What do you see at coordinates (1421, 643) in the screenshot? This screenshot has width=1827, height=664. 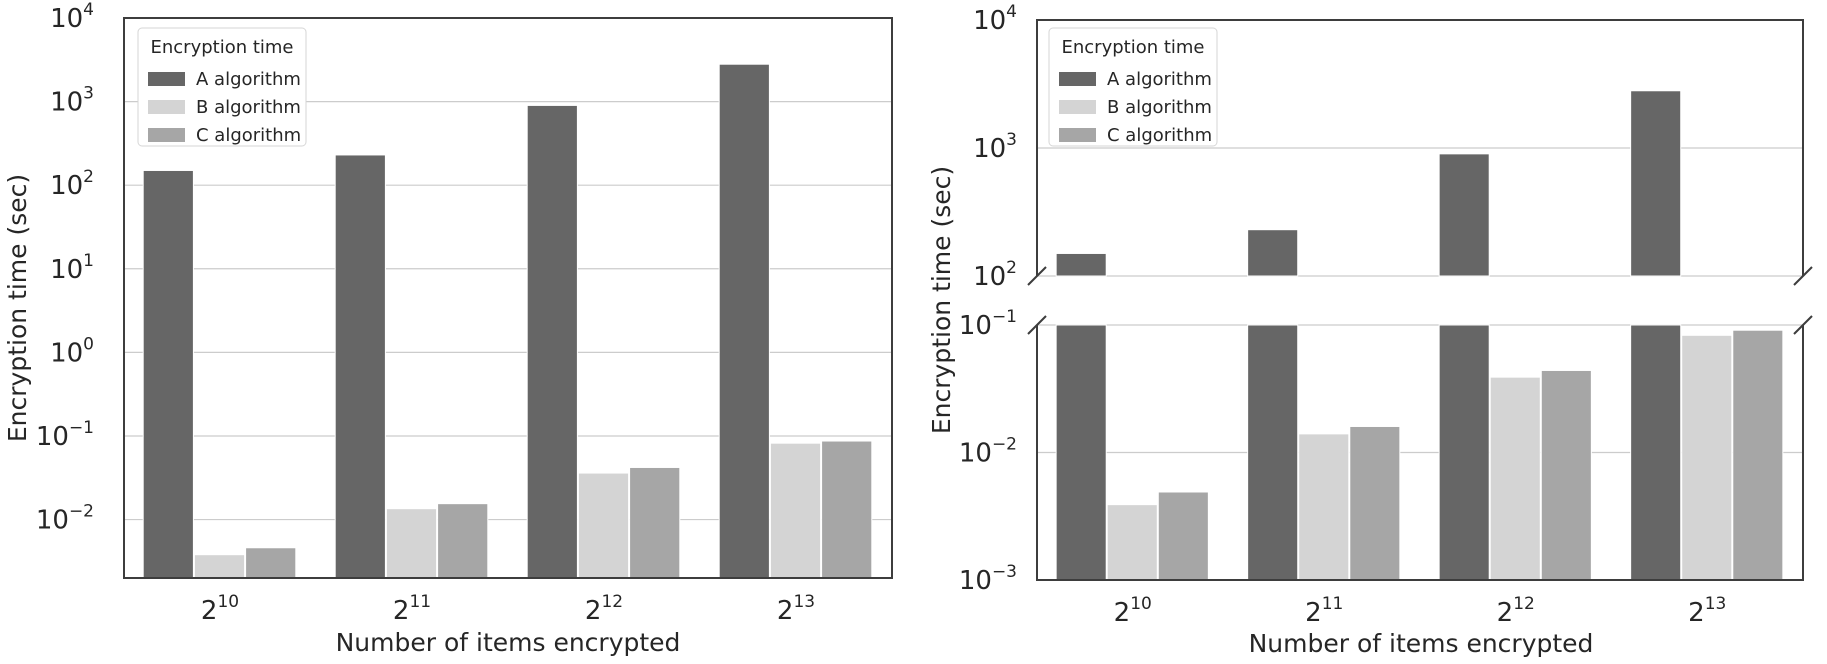 I see `x-axis-label-2: Number of items encrypted` at bounding box center [1421, 643].